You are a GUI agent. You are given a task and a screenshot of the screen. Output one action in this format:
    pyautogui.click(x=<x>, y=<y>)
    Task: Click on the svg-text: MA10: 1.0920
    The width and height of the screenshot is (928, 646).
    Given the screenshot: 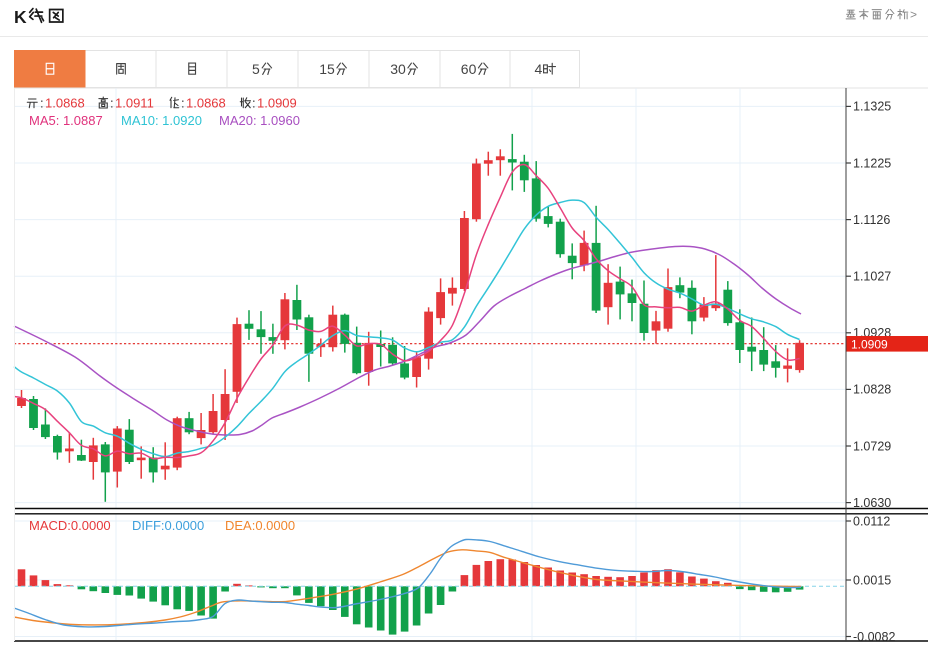 What is the action you would take?
    pyautogui.click(x=161, y=120)
    